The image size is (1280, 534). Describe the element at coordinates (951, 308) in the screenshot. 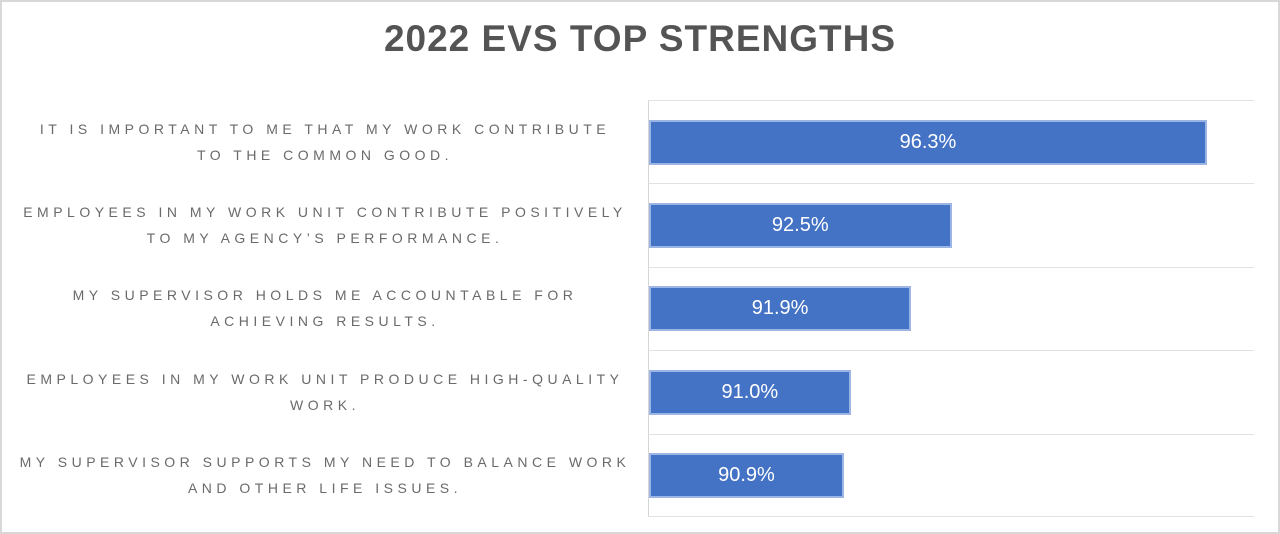

I see `plot-cell: 91.9%` at that location.